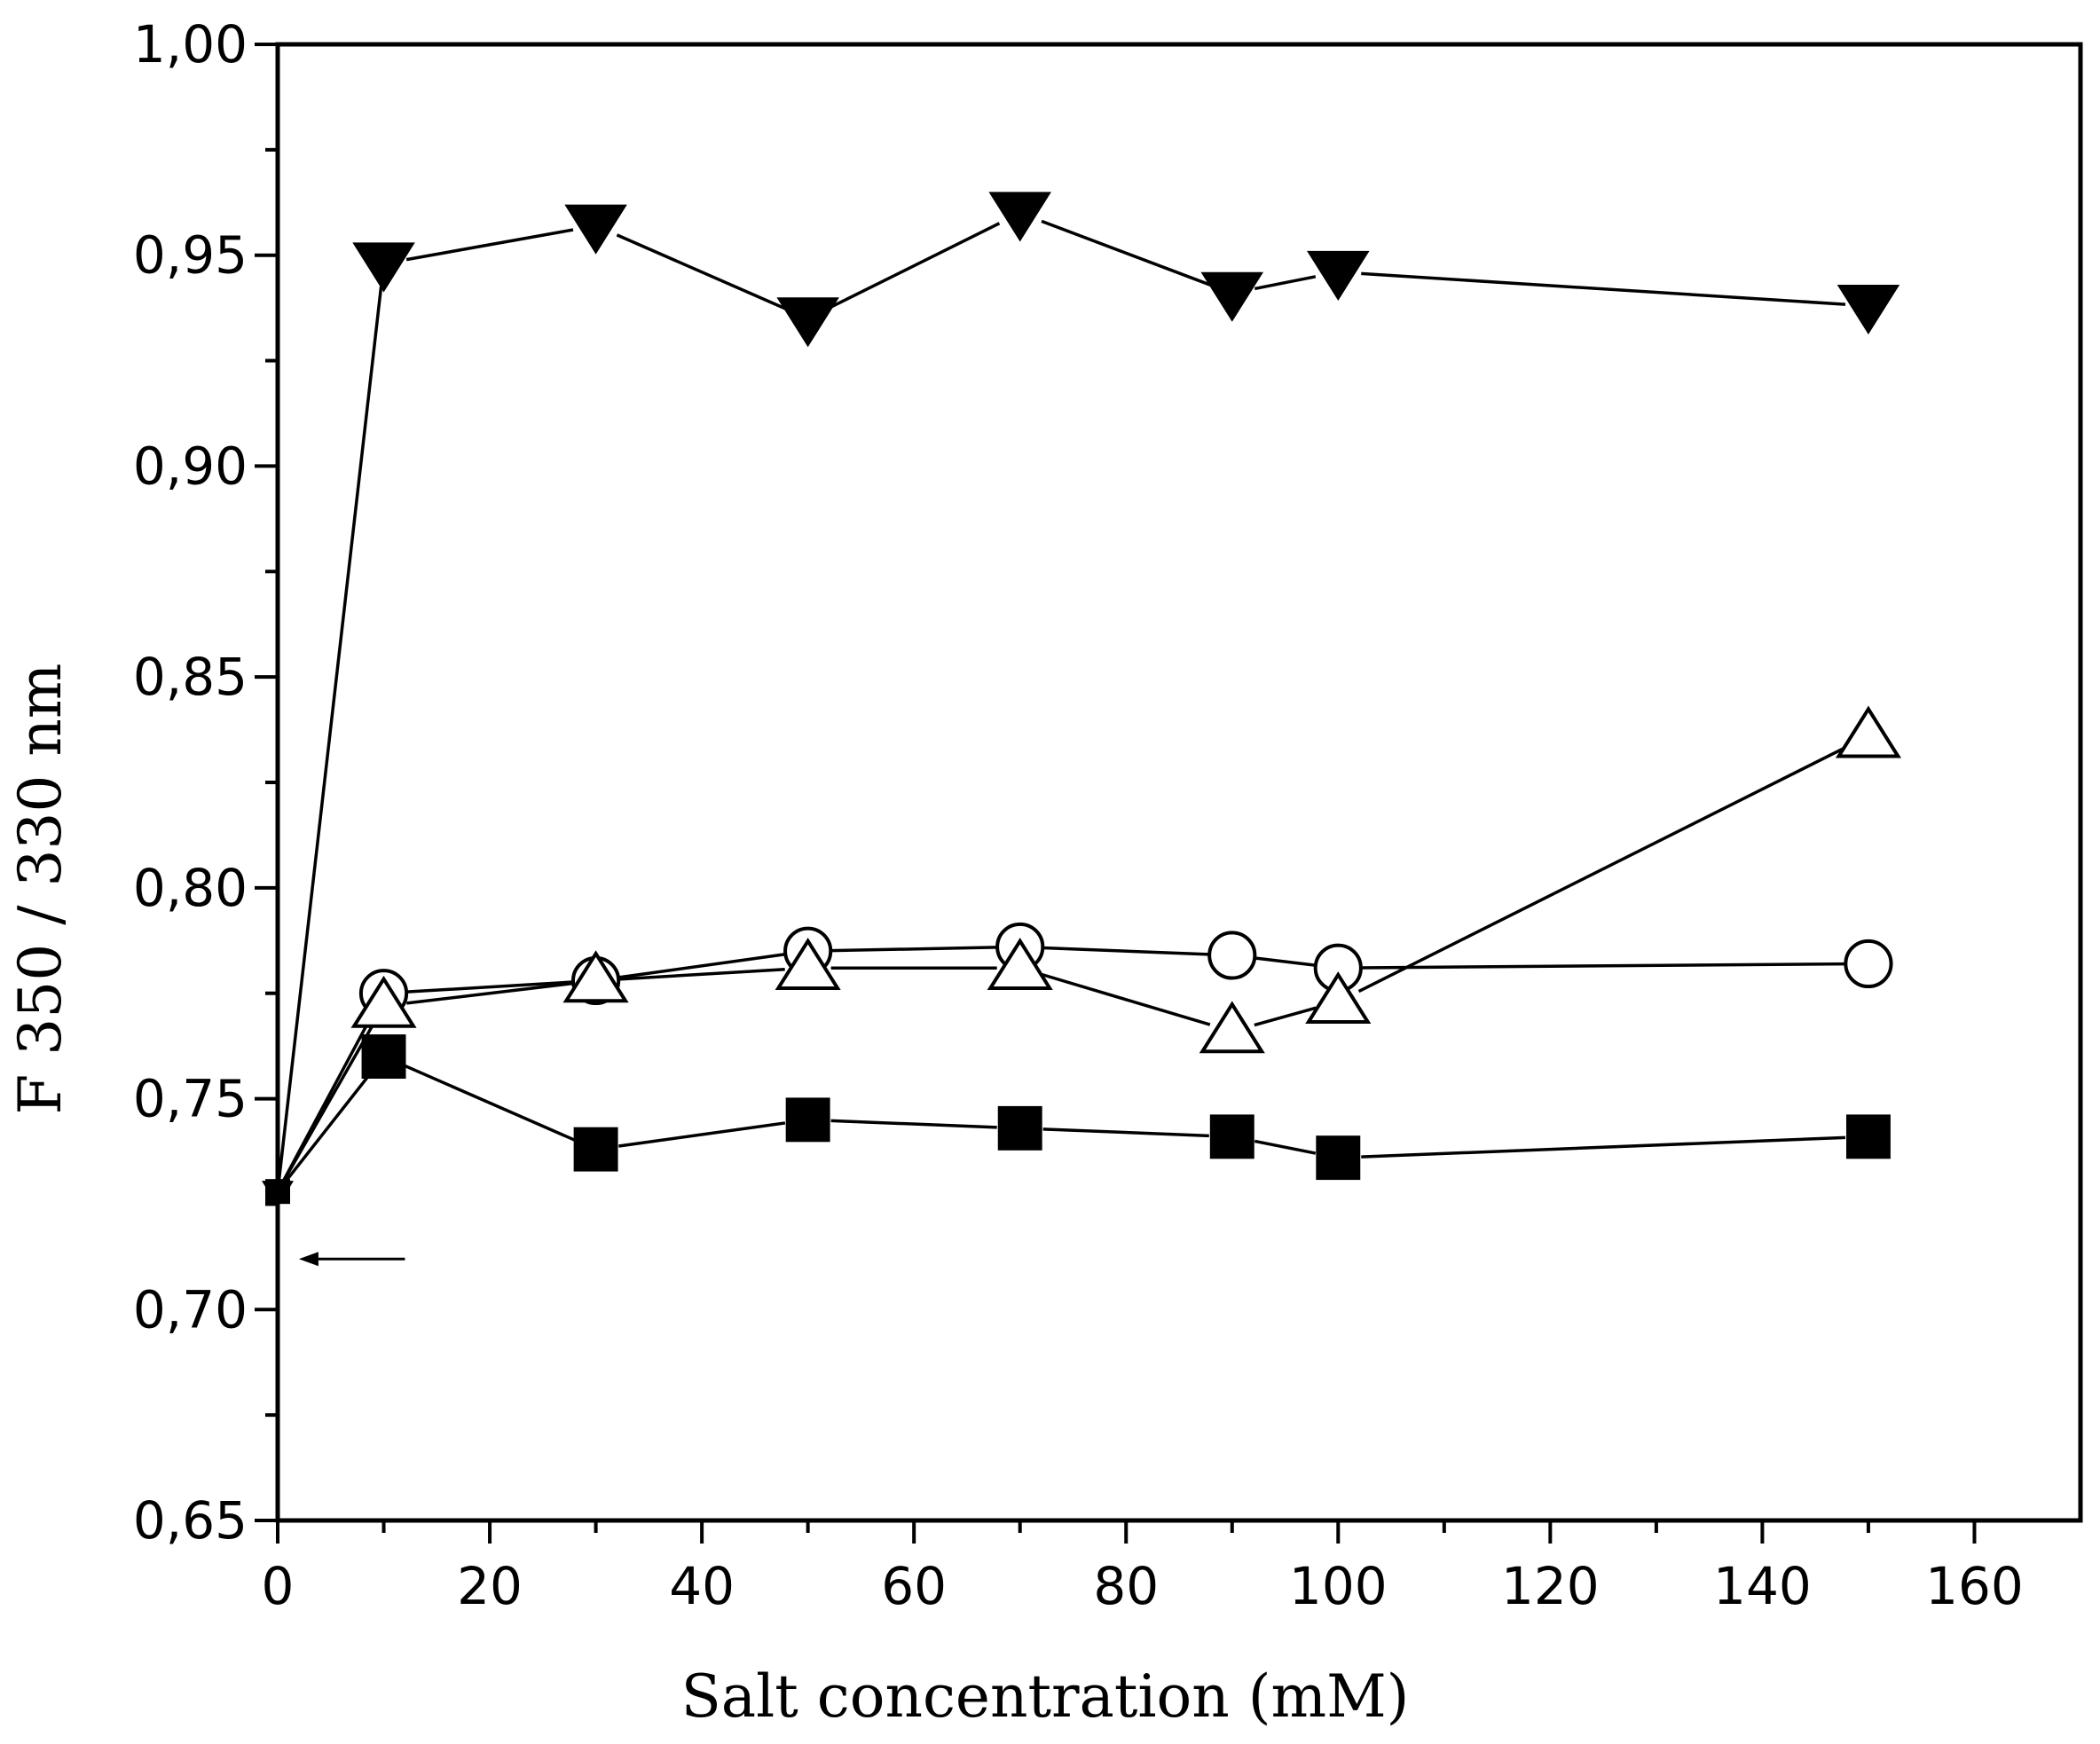 This screenshot has width=2100, height=1744. Describe the element at coordinates (40, 889) in the screenshot. I see `y-axis-title: F 350 / 330 nm` at that location.